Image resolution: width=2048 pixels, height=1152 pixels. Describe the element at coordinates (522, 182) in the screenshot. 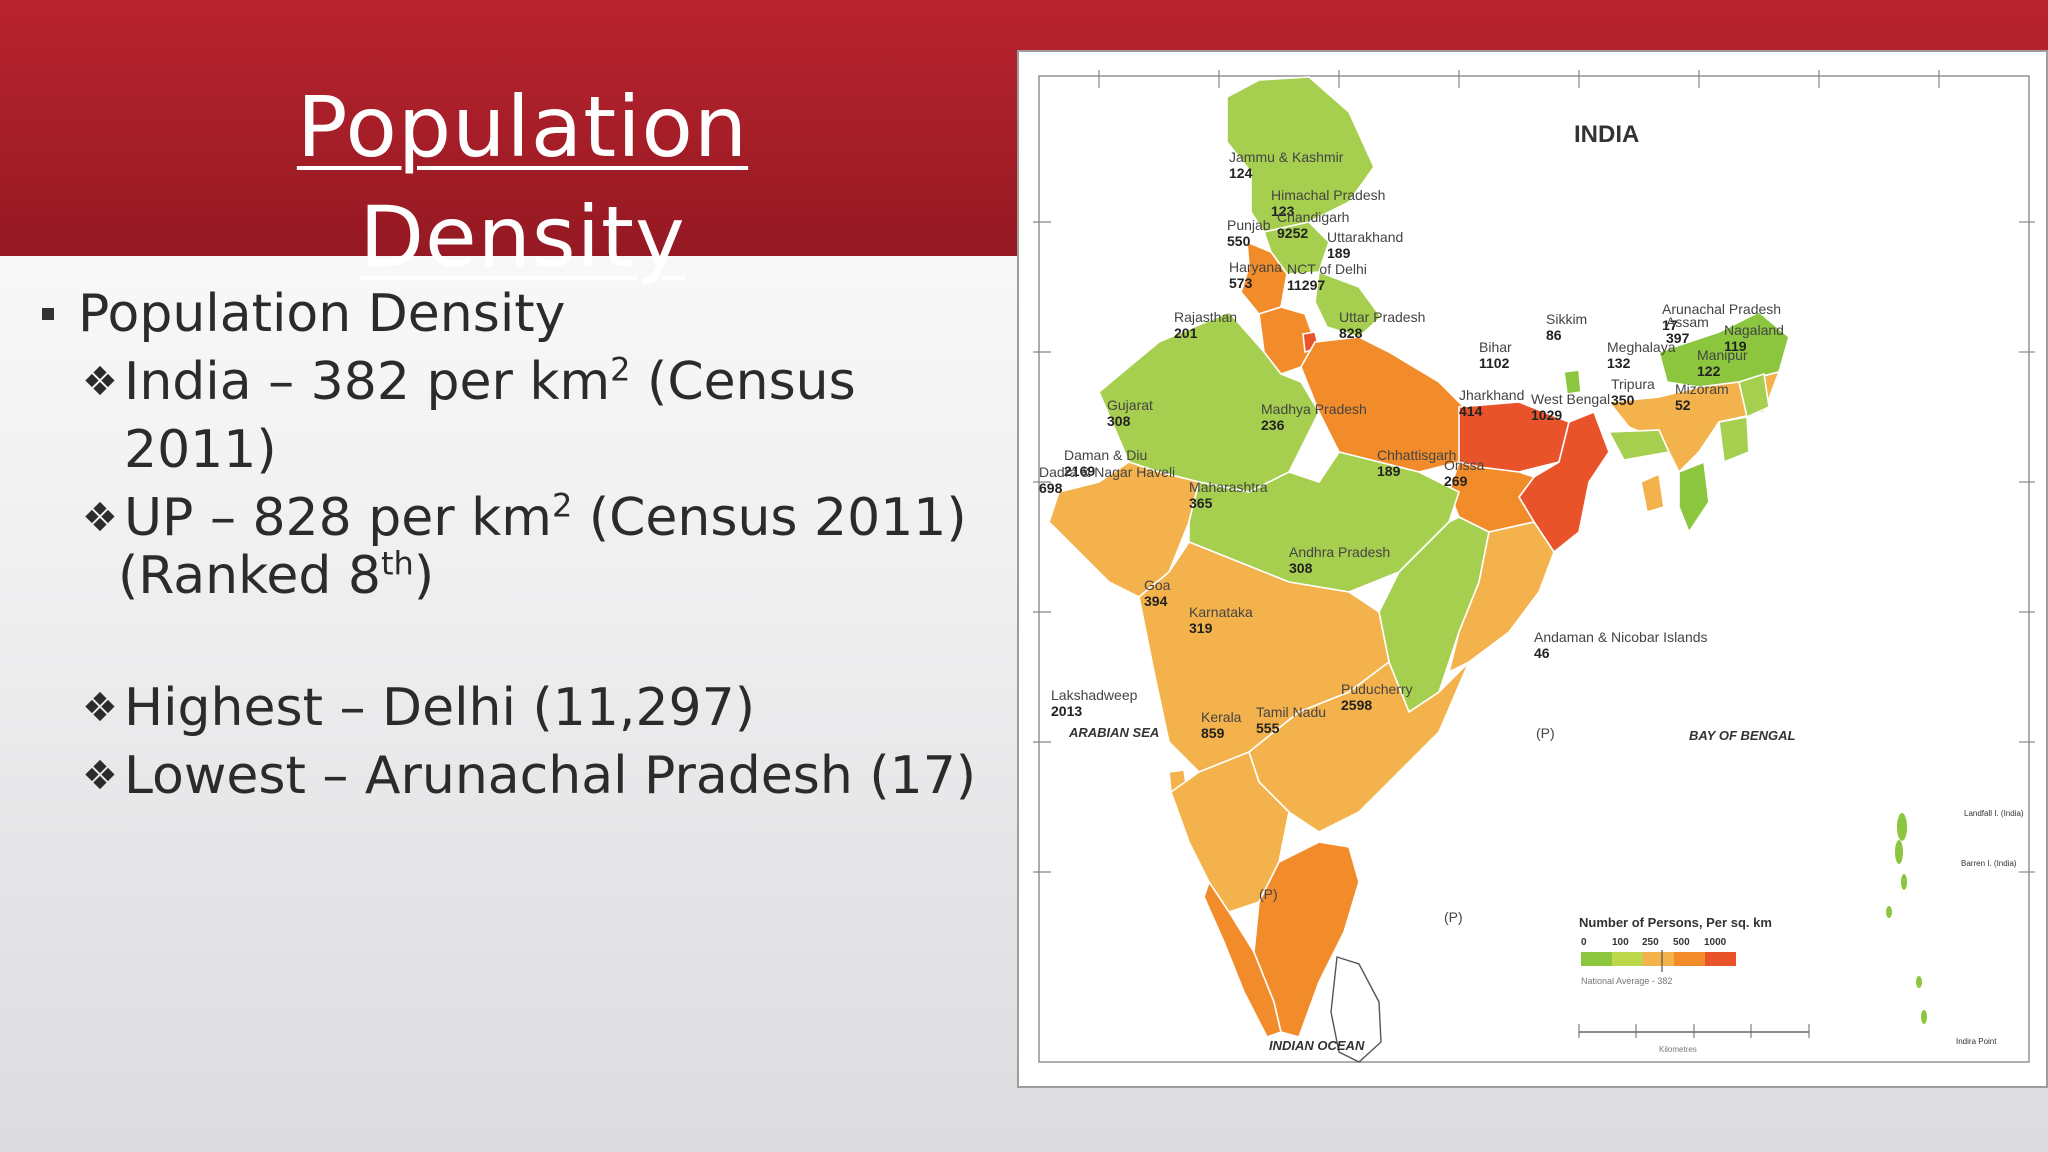

I see `slide-title: Population Density` at that location.